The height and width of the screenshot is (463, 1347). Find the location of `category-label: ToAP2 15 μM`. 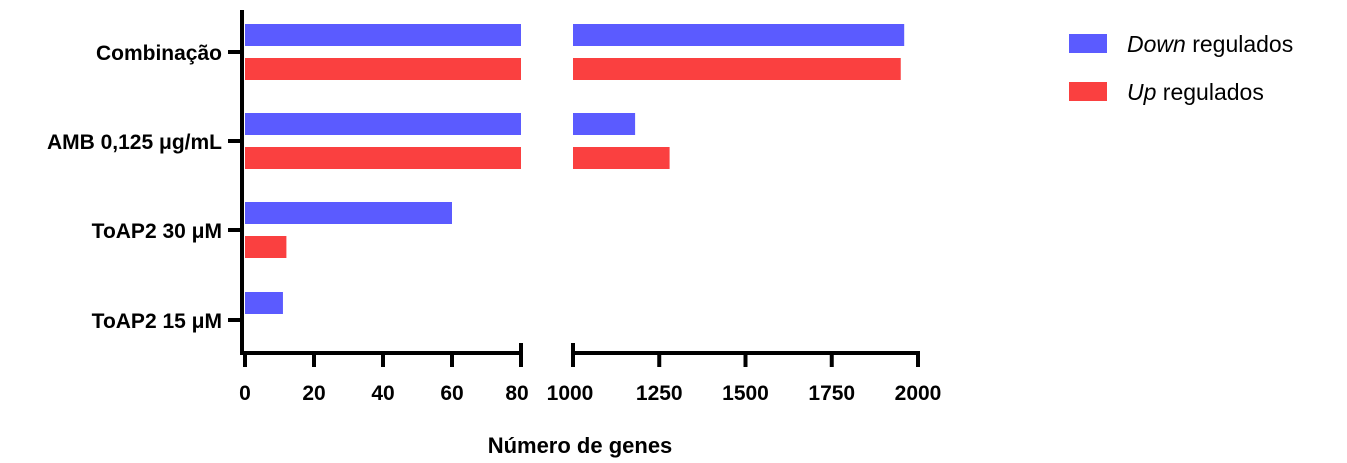

category-label: ToAP2 15 μM is located at coordinates (157, 321).